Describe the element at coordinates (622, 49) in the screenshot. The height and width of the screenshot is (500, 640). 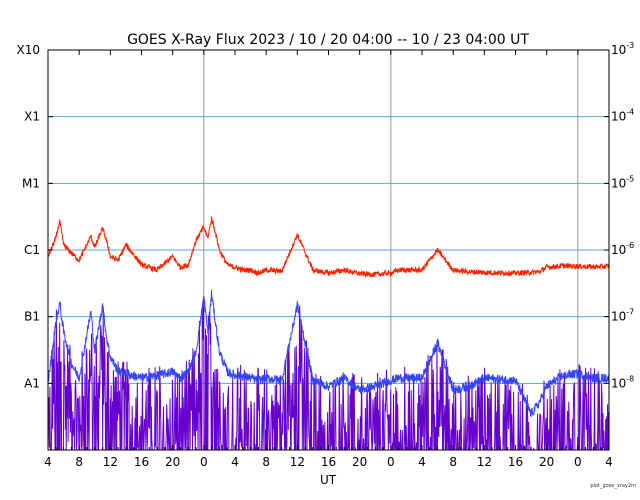
I see `right-axis-label: 10⁻³` at that location.